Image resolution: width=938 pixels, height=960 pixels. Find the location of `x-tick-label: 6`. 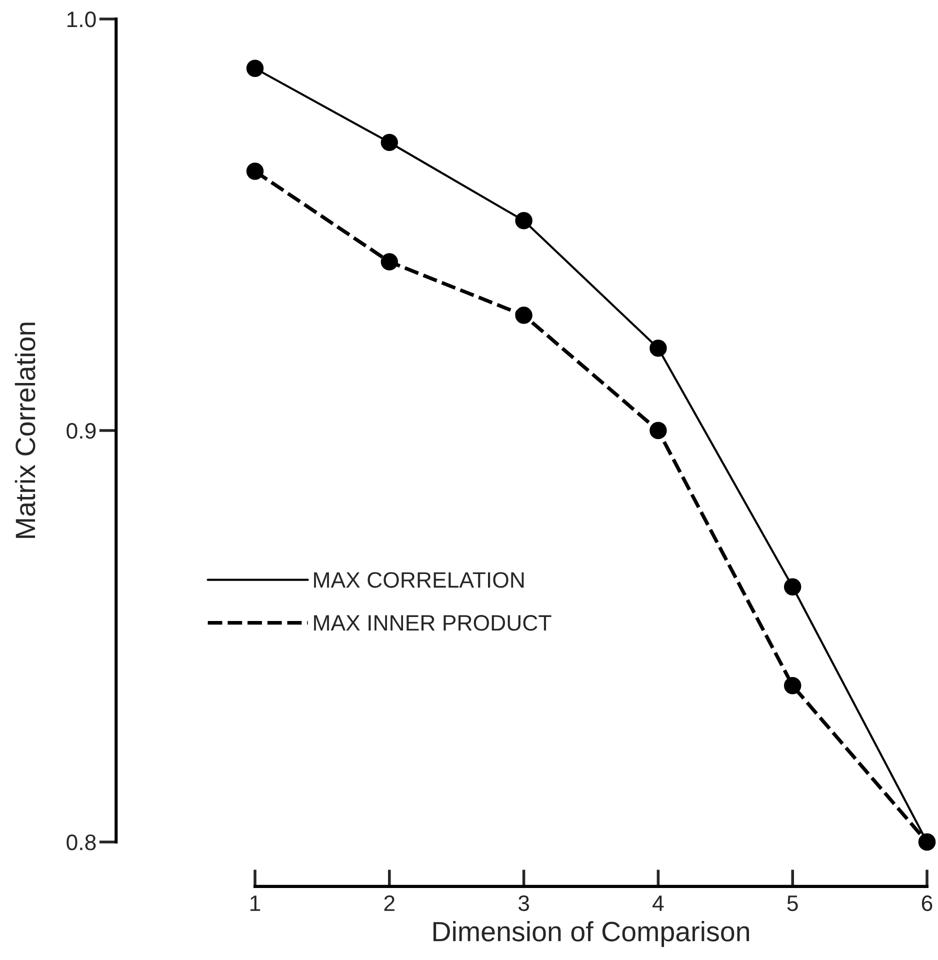

x-tick-label: 6 is located at coordinates (927, 903).